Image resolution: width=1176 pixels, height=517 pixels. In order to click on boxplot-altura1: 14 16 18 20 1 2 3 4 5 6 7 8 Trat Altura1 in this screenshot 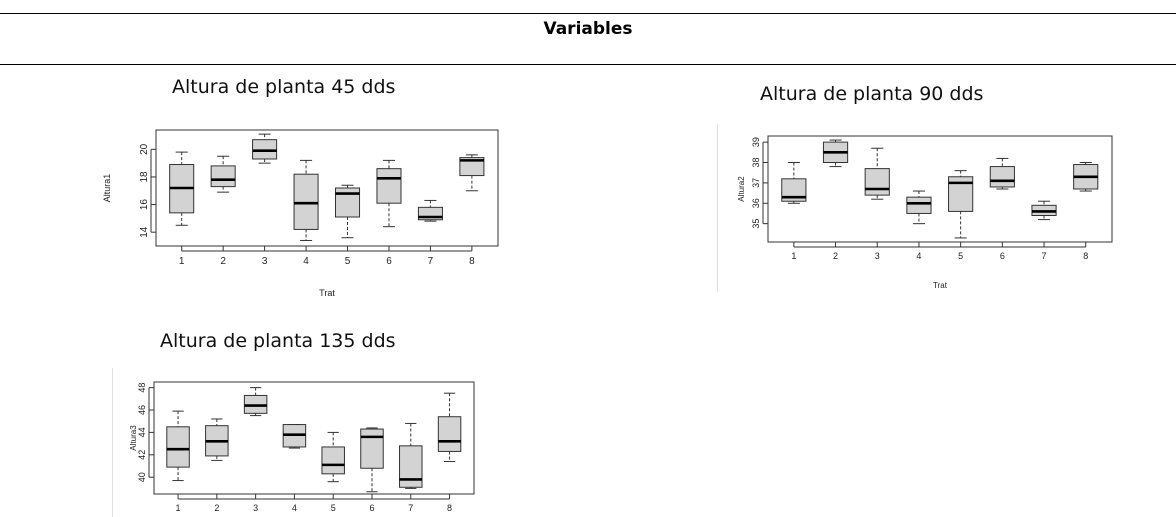, I will do `click(300, 213)`.